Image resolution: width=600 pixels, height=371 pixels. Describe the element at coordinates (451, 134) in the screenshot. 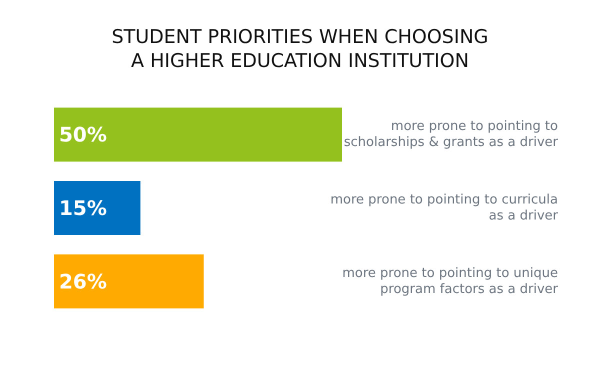

I see `y-tick-label: more prone to pointing to scholarships & grants as a driver` at that location.